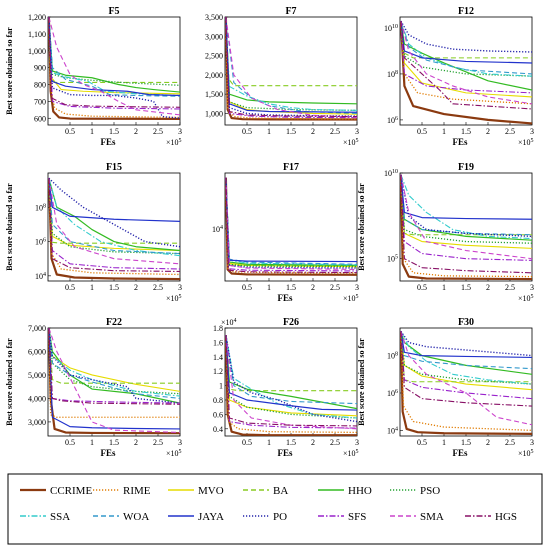 The width and height of the screenshot is (550, 549). What do you see at coordinates (221, 386) in the screenshot?
I see `y-tick-label: 1` at bounding box center [221, 386].